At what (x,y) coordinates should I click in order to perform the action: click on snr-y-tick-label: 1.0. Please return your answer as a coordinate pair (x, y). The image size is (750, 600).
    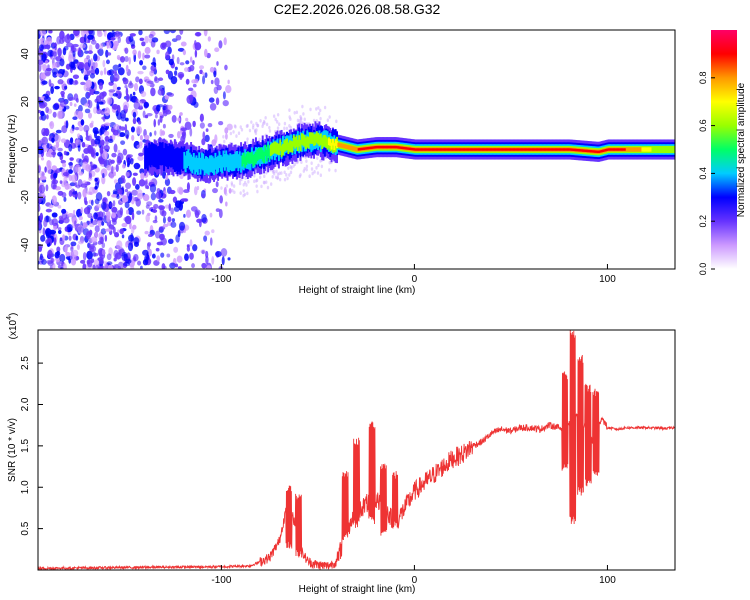
    Looking at the image, I should click on (25, 487).